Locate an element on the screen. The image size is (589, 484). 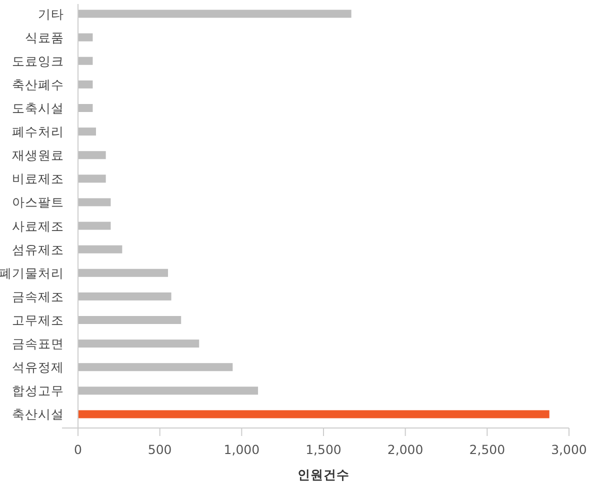
y-tick-label: 아스팔트 is located at coordinates (38, 202).